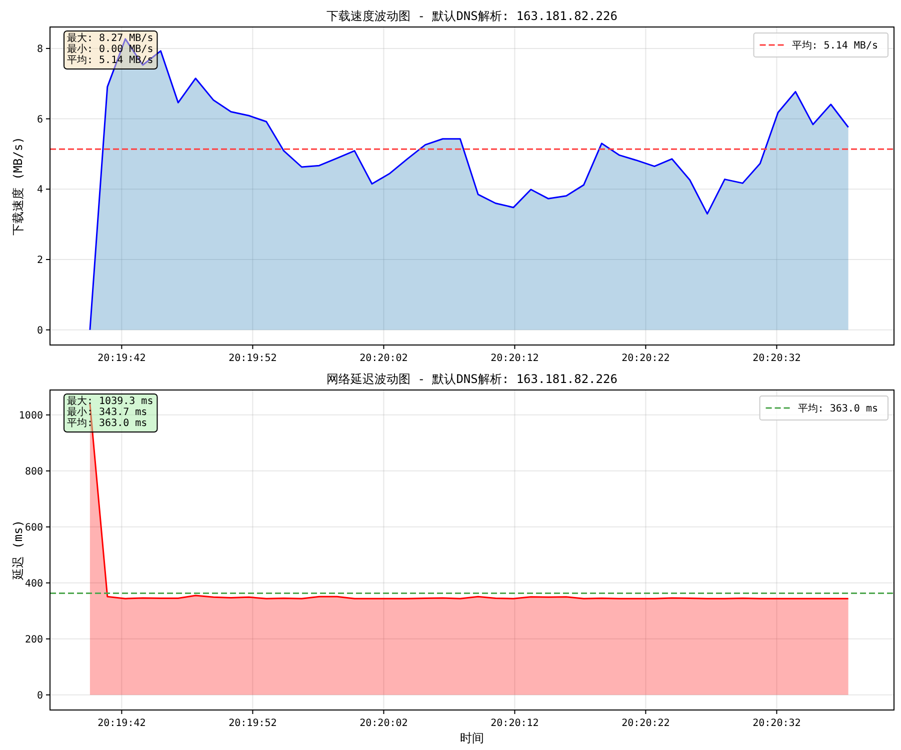  I want to click on legend-label: 平均: 5.14 MB/s, so click(835, 46).